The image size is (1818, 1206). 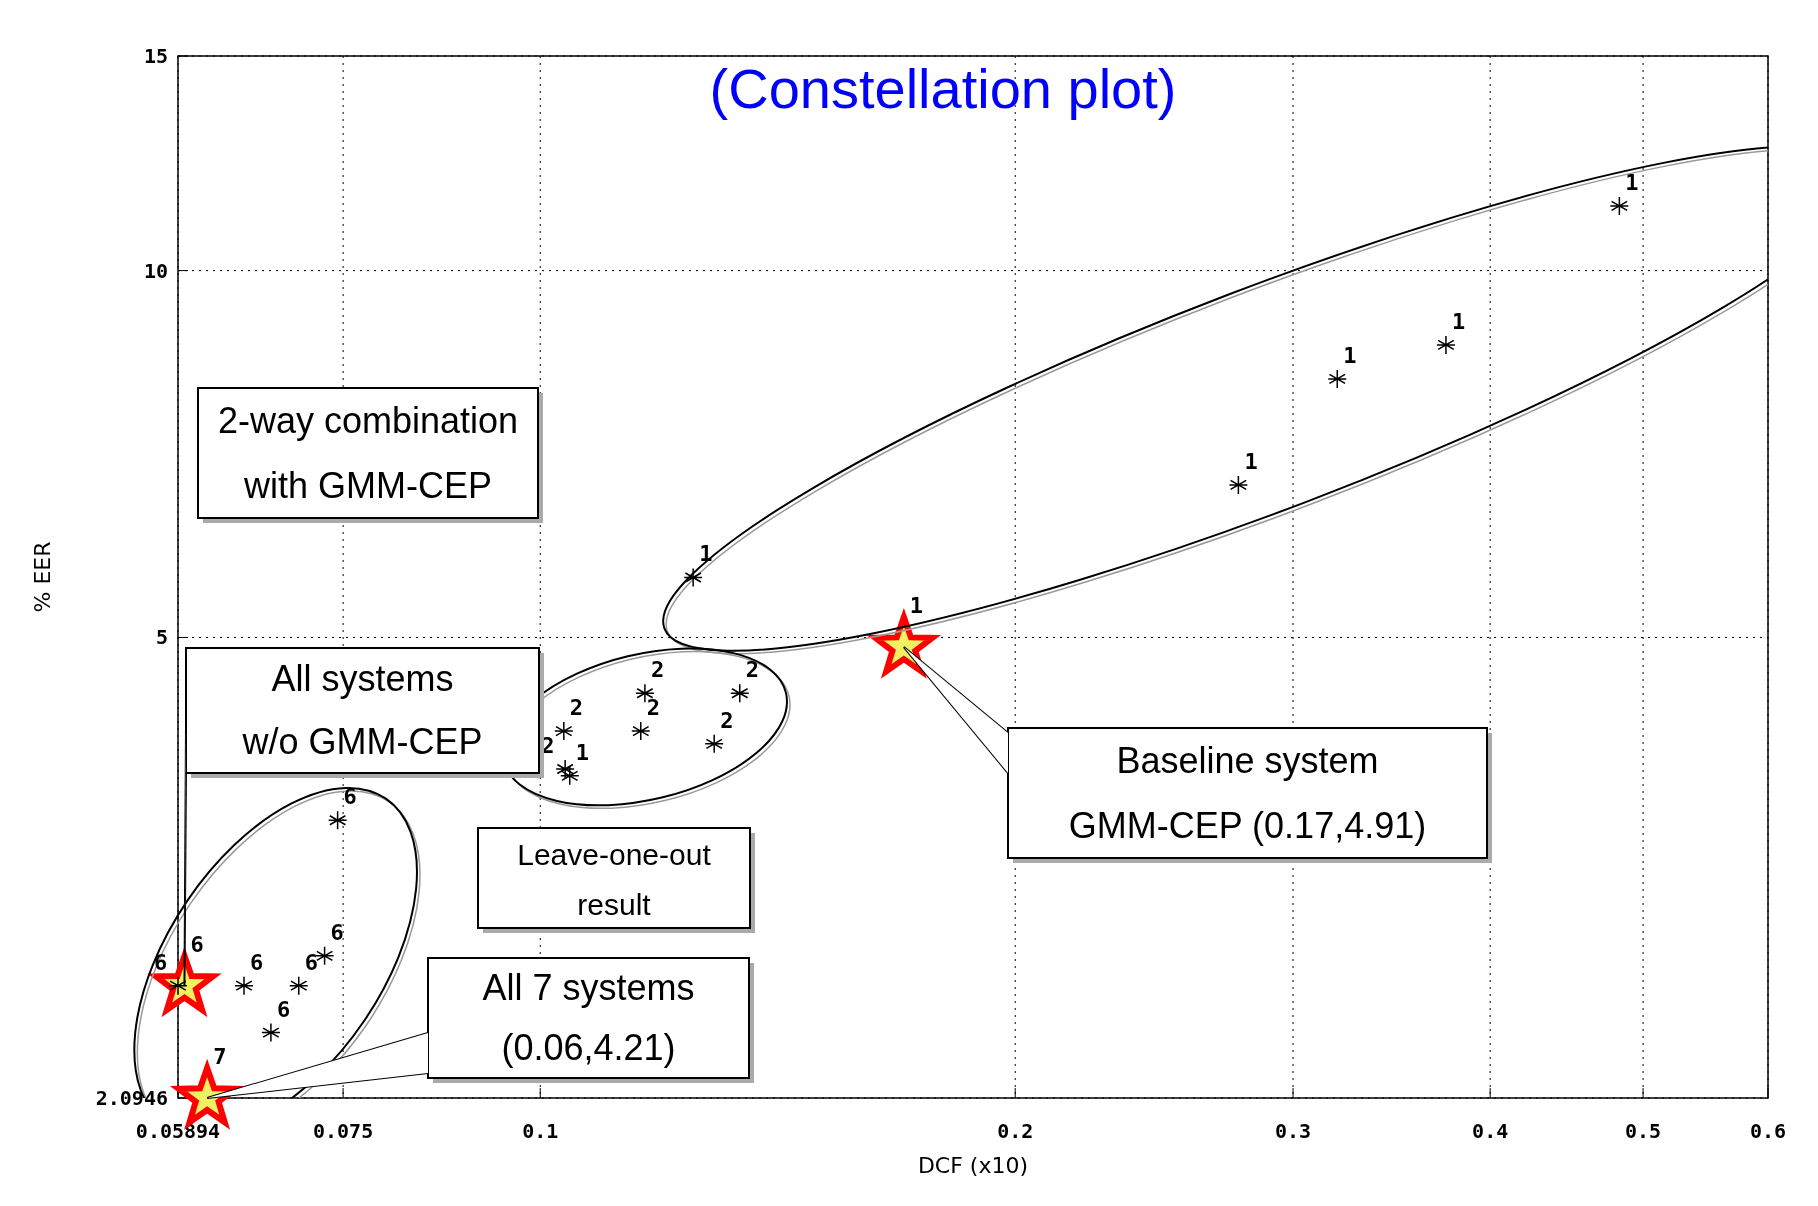 I want to click on series-label: 2, so click(x=653, y=708).